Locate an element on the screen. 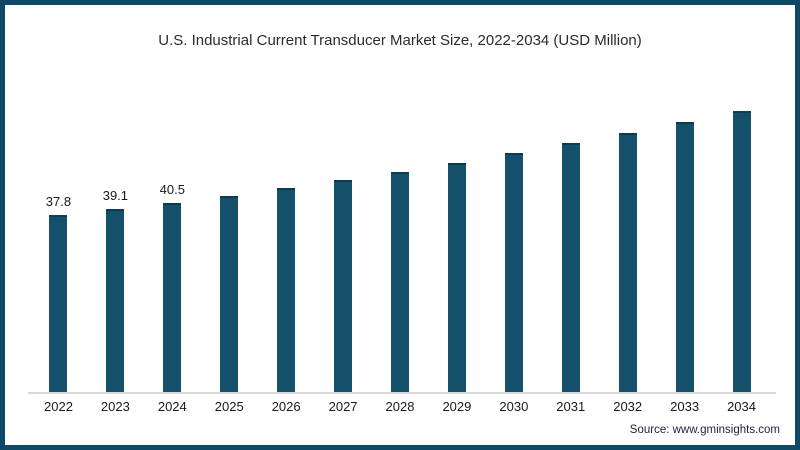 Image resolution: width=800 pixels, height=450 pixels. bar-column-2034 is located at coordinates (741, 243).